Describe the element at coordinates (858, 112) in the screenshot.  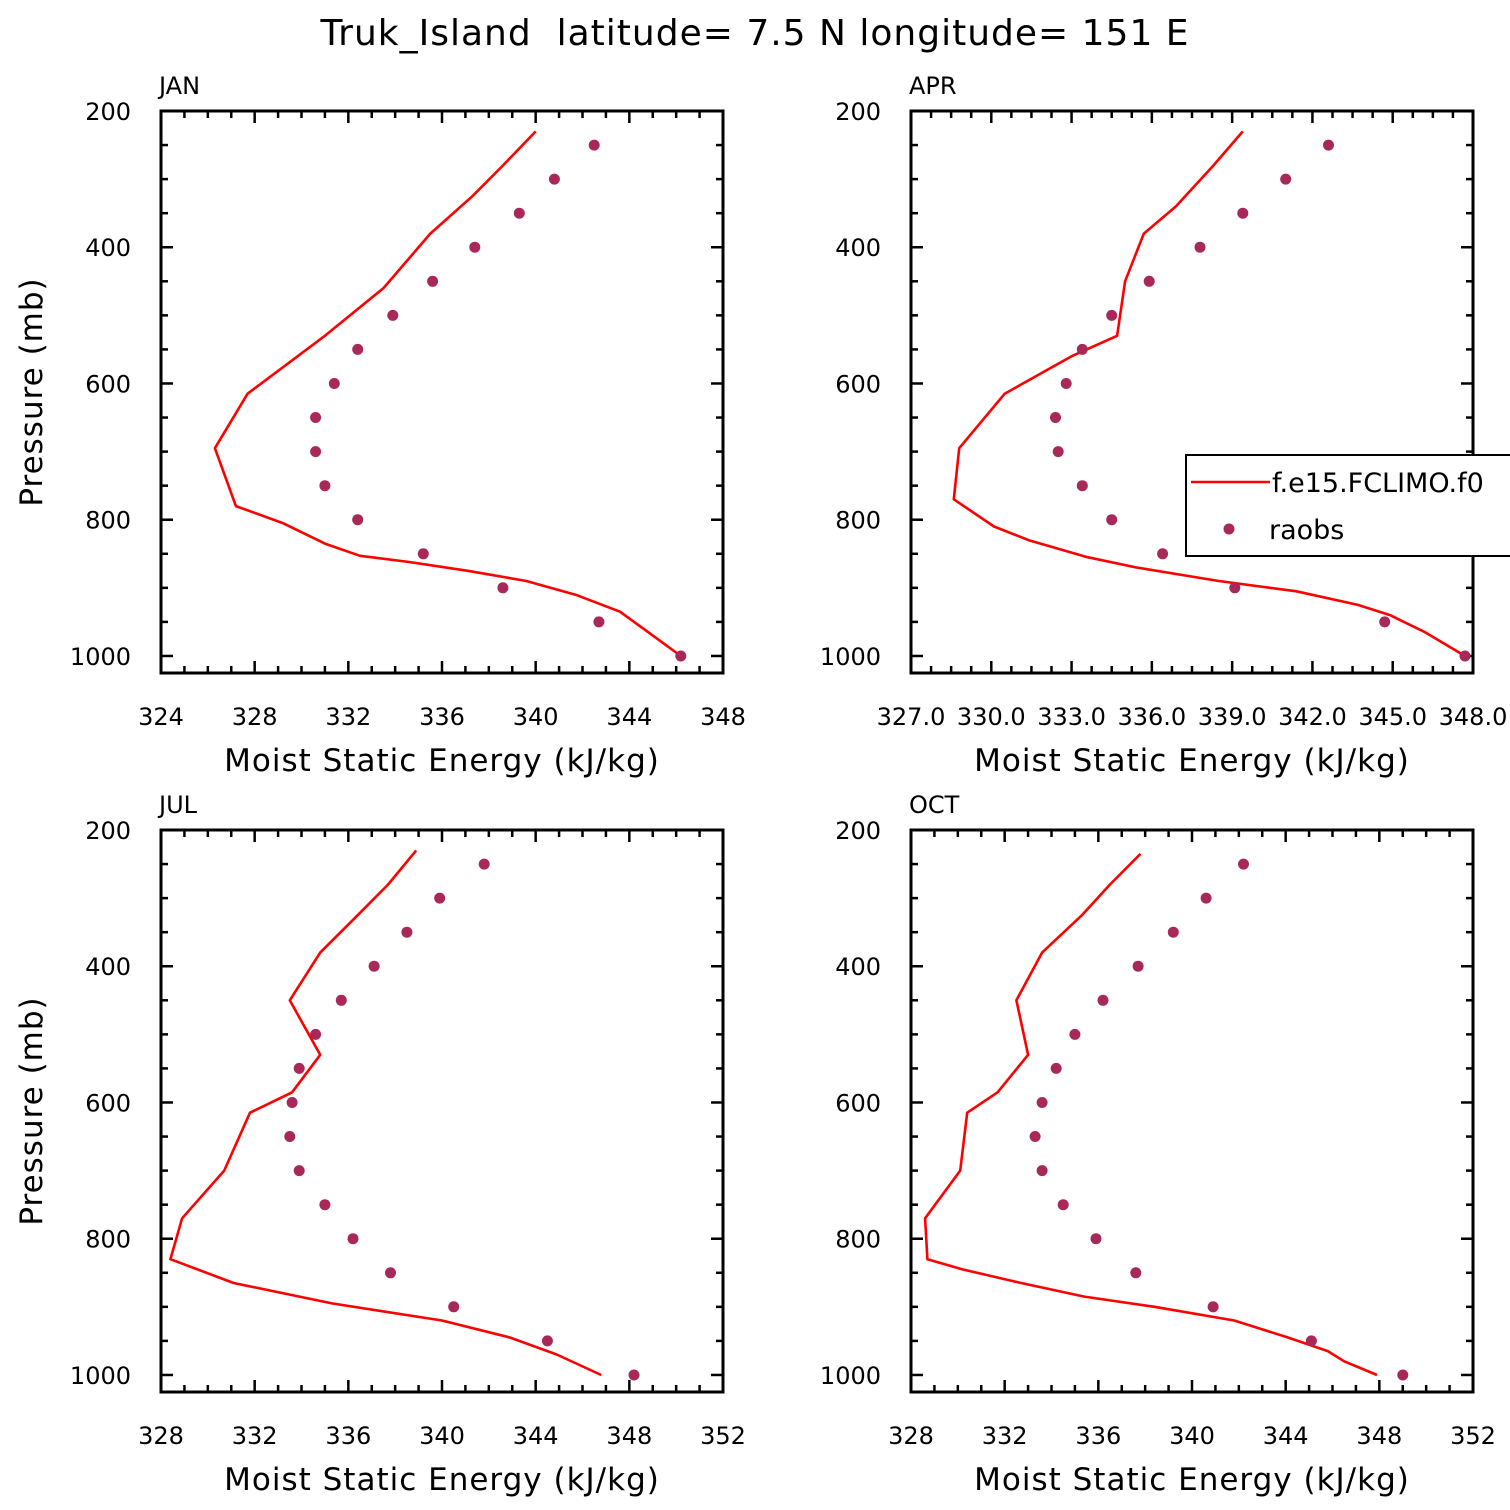
I see `apr-y-tick-label: 200` at that location.